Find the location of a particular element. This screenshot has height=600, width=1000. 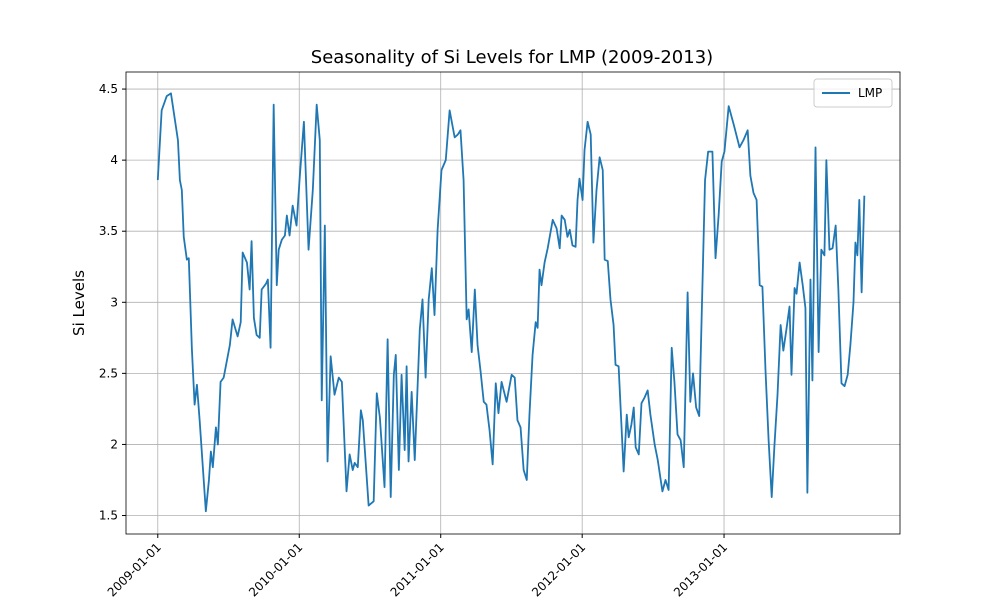

legend-box is located at coordinates (853, 93).